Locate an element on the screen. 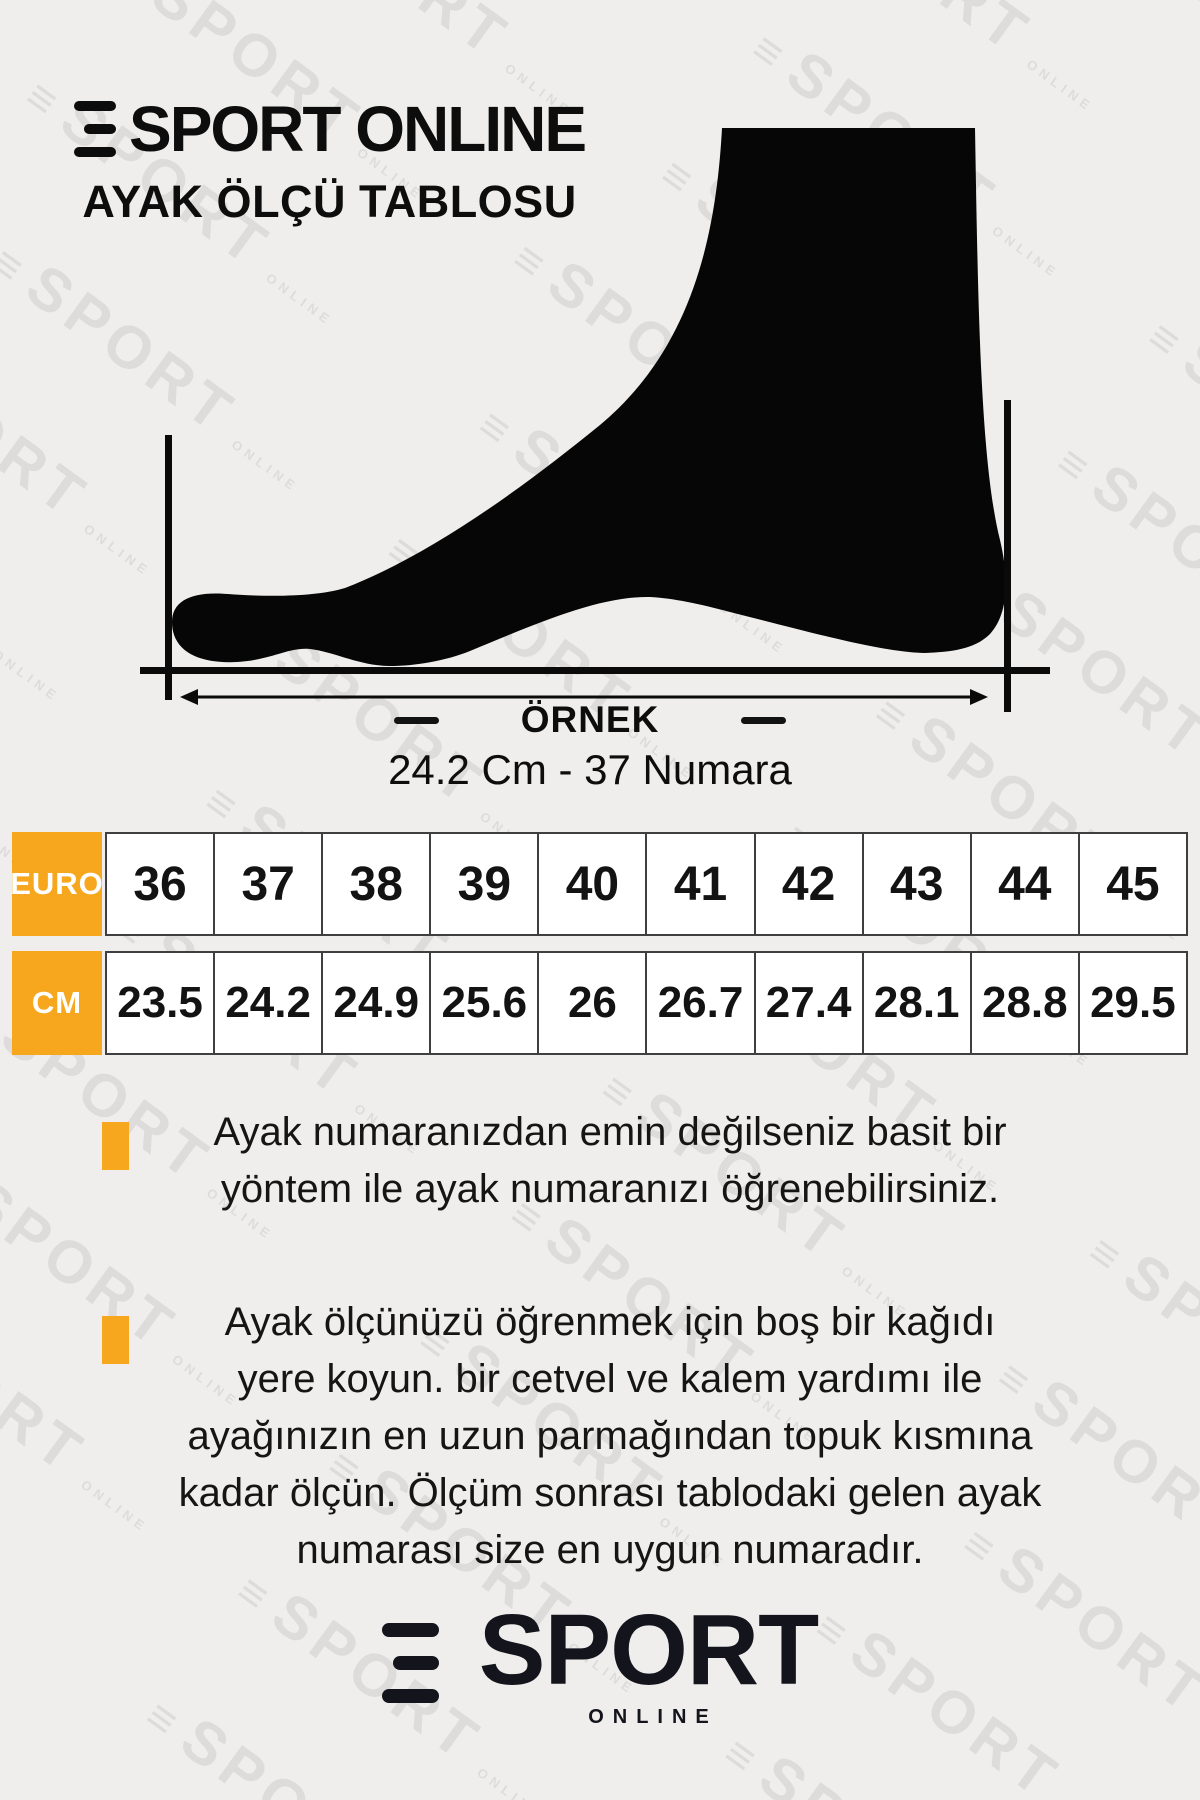 This screenshot has width=1200, height=1800. cm-cell: 28.1 is located at coordinates (915, 1003).